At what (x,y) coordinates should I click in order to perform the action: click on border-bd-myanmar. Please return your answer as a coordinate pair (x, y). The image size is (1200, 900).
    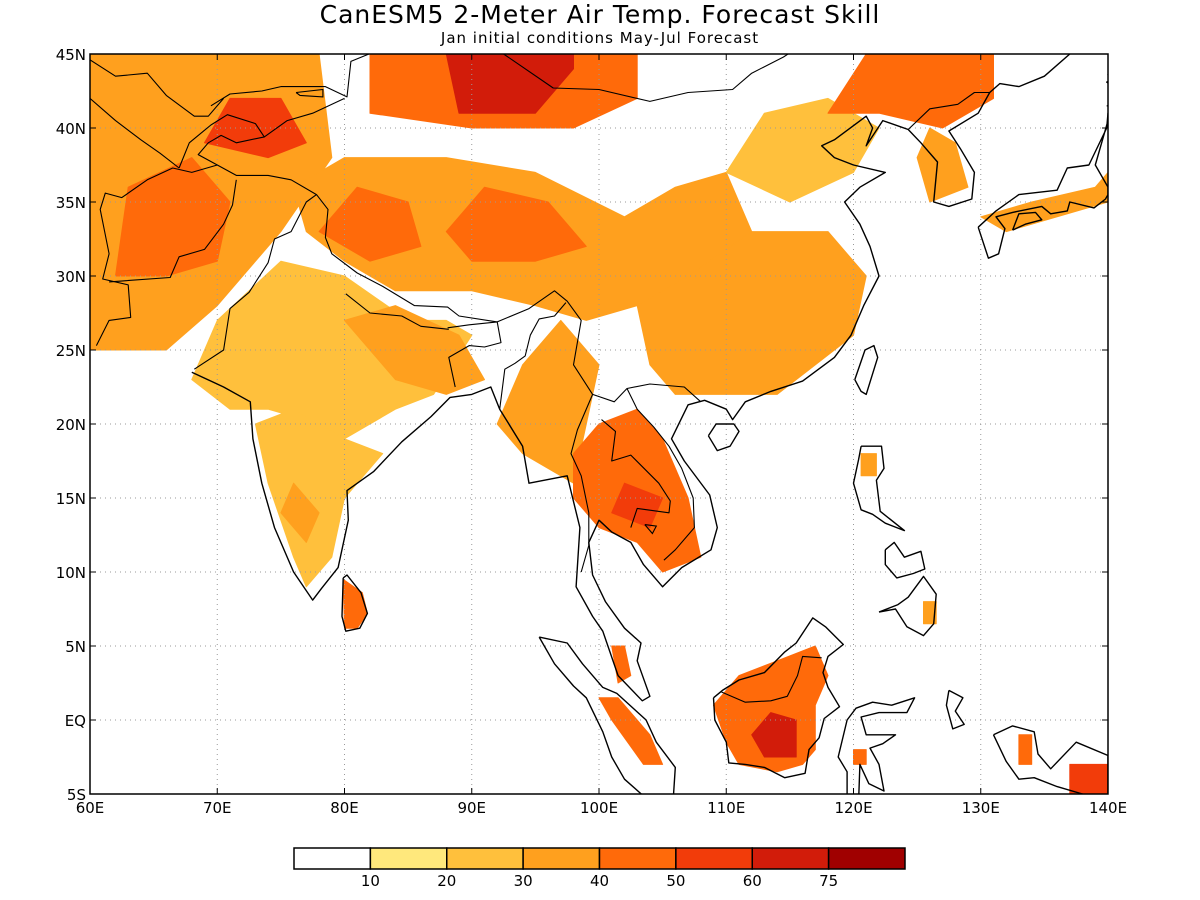
    Looking at the image, I should click on (533, 356).